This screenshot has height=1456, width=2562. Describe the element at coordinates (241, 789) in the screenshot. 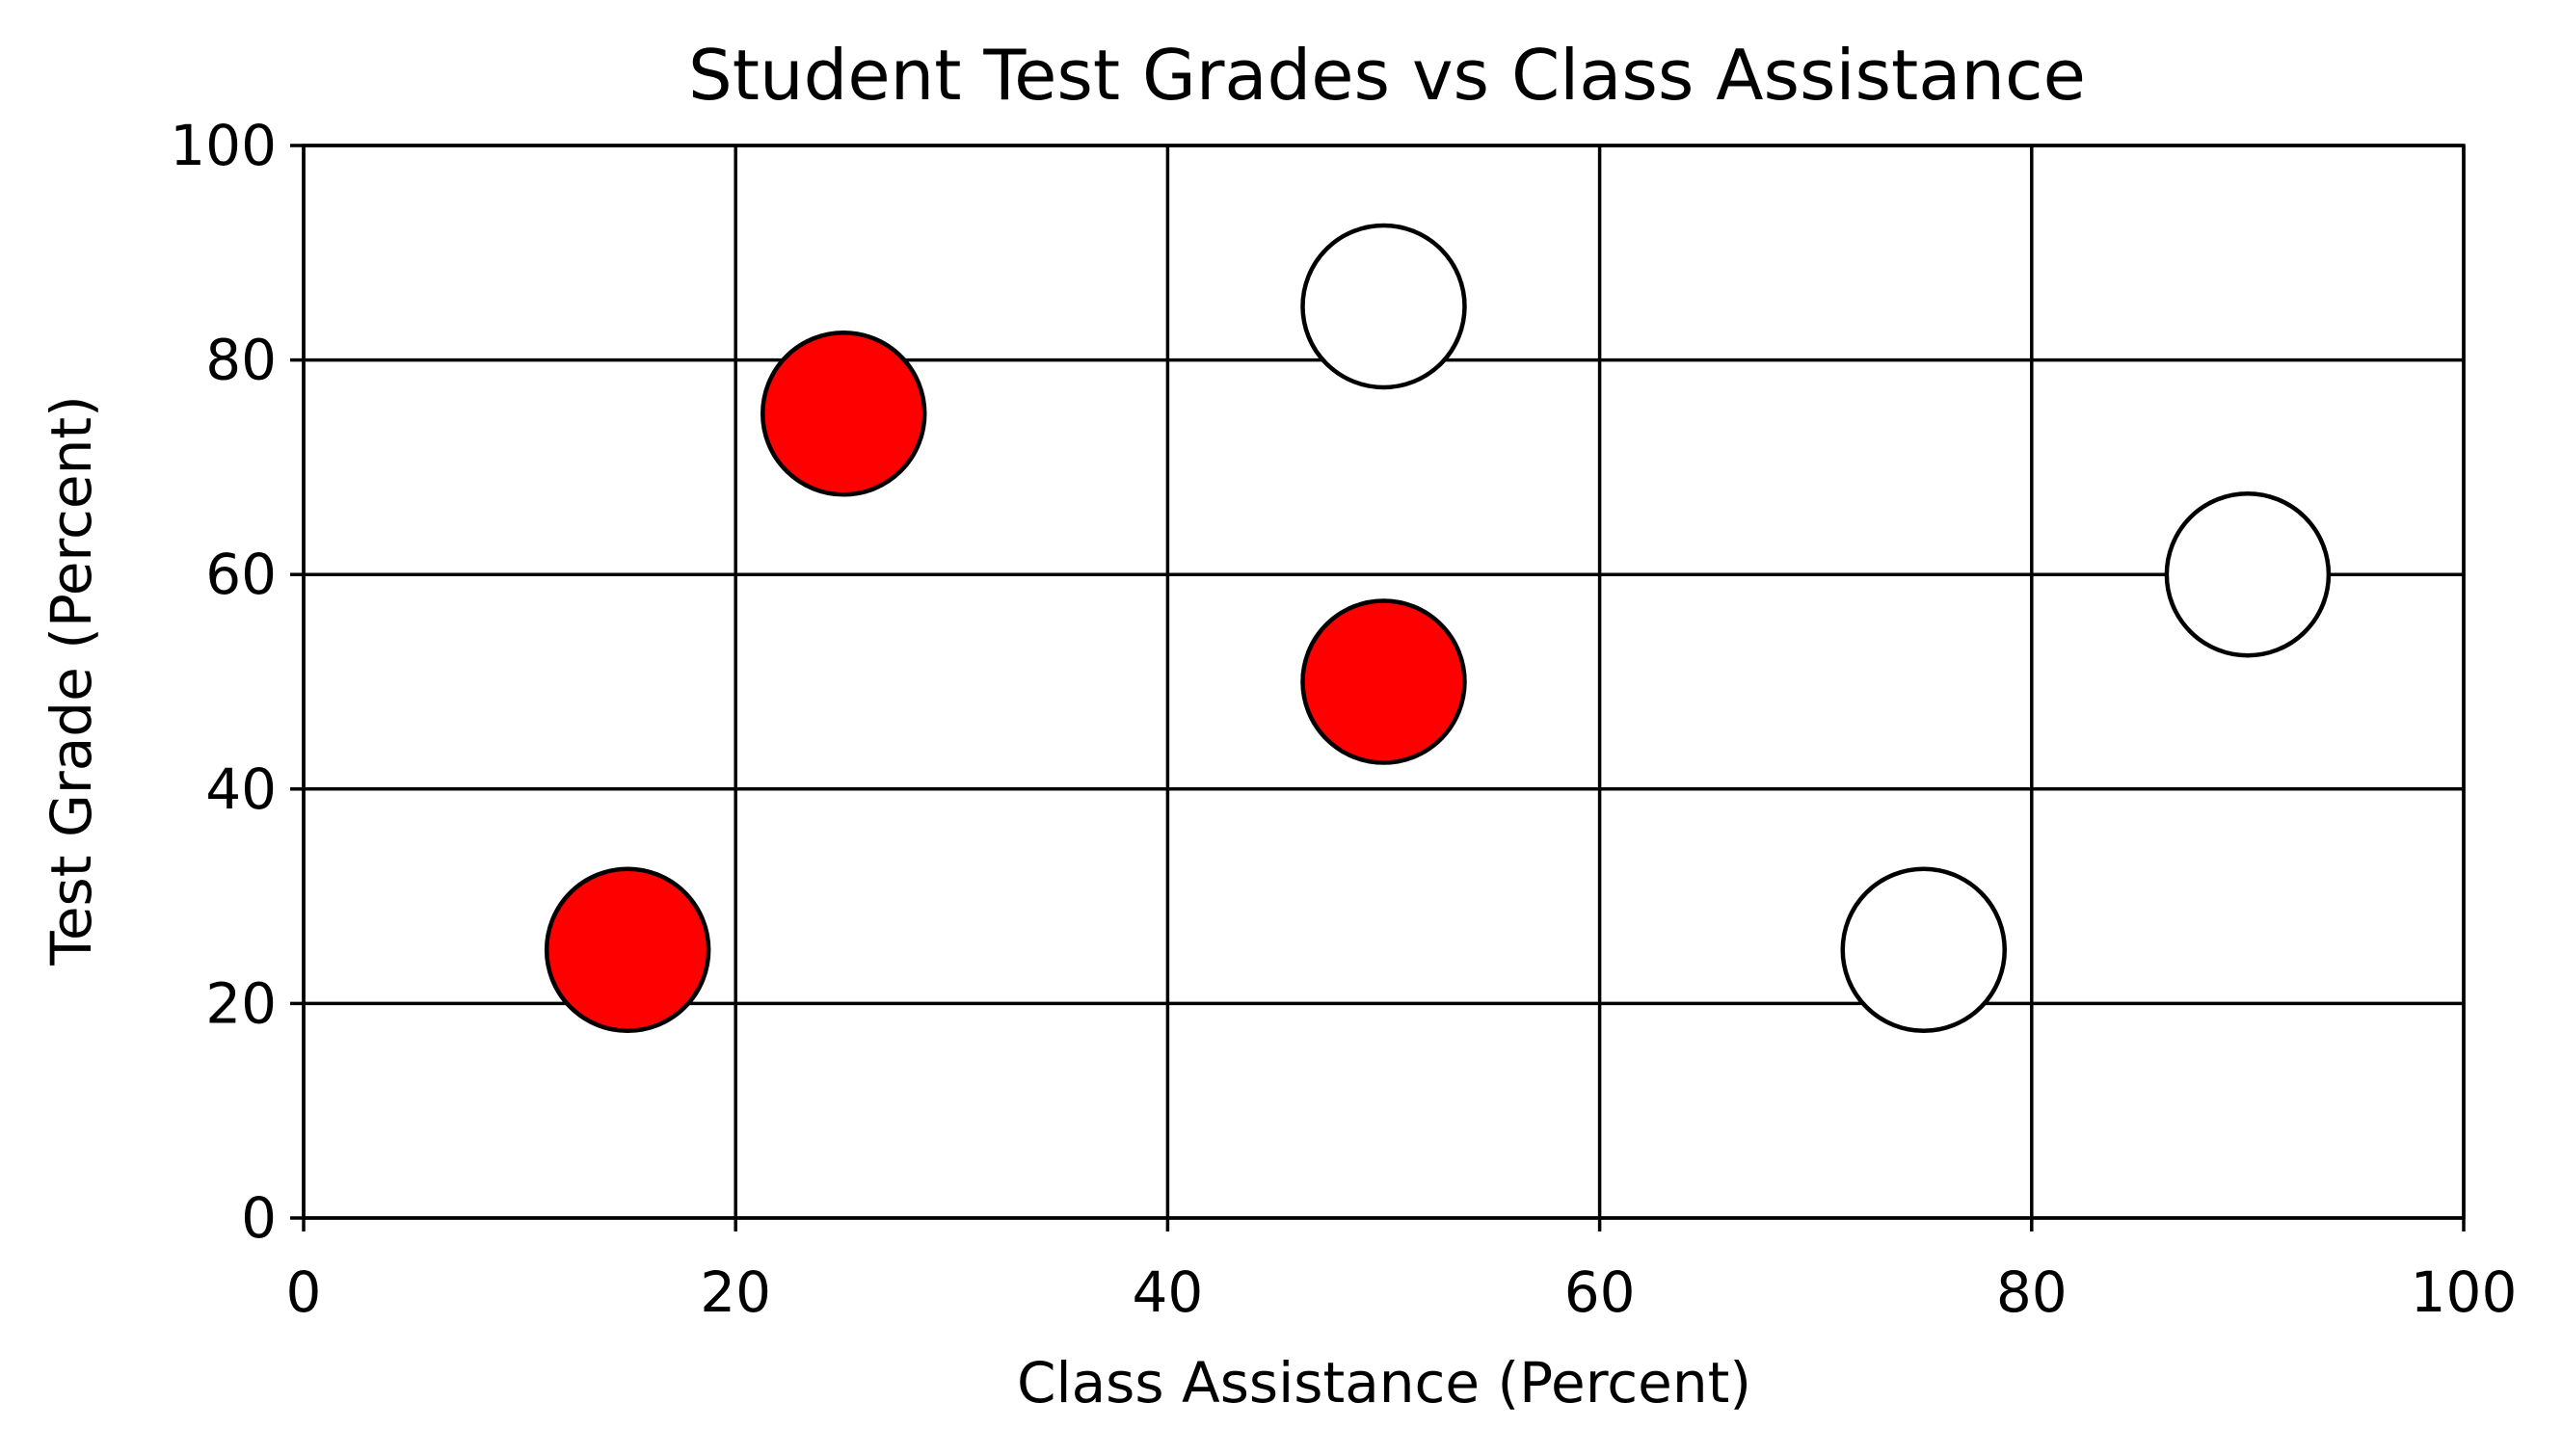

I see `y-tick-label-2: 40` at that location.